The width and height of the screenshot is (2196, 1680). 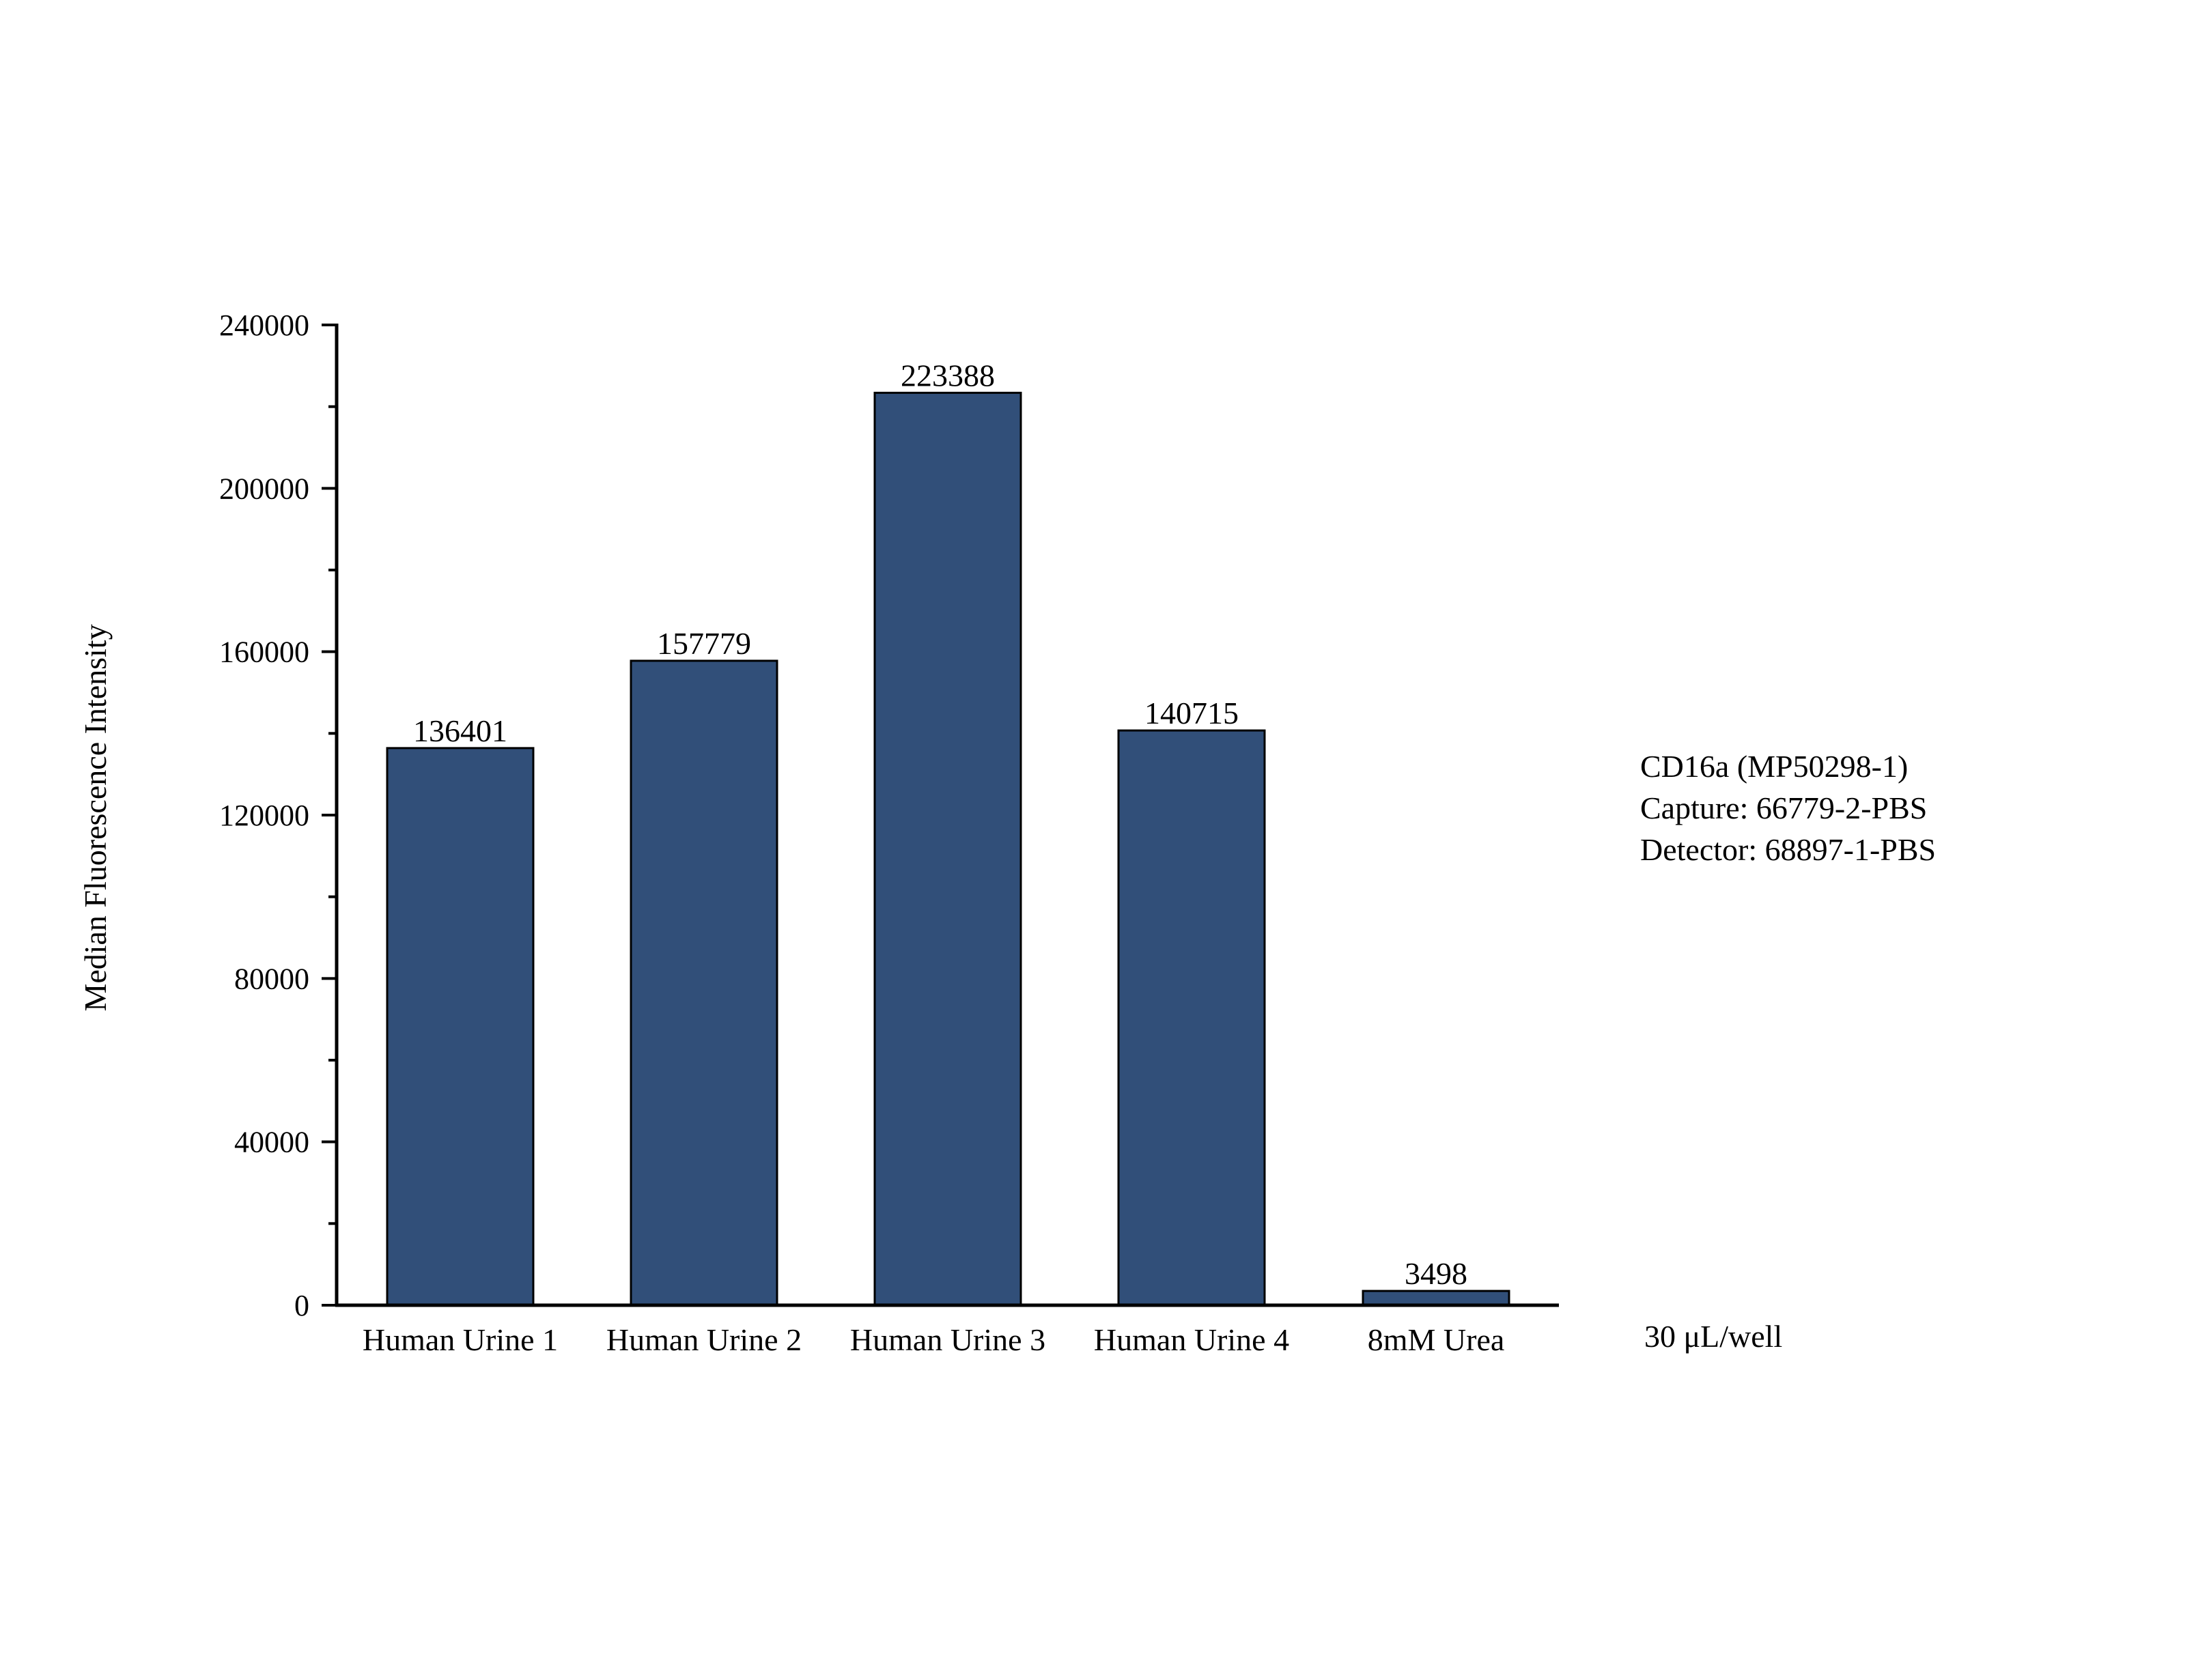 What do you see at coordinates (264, 815) in the screenshot?
I see `y-tick-label-120000: 120000` at bounding box center [264, 815].